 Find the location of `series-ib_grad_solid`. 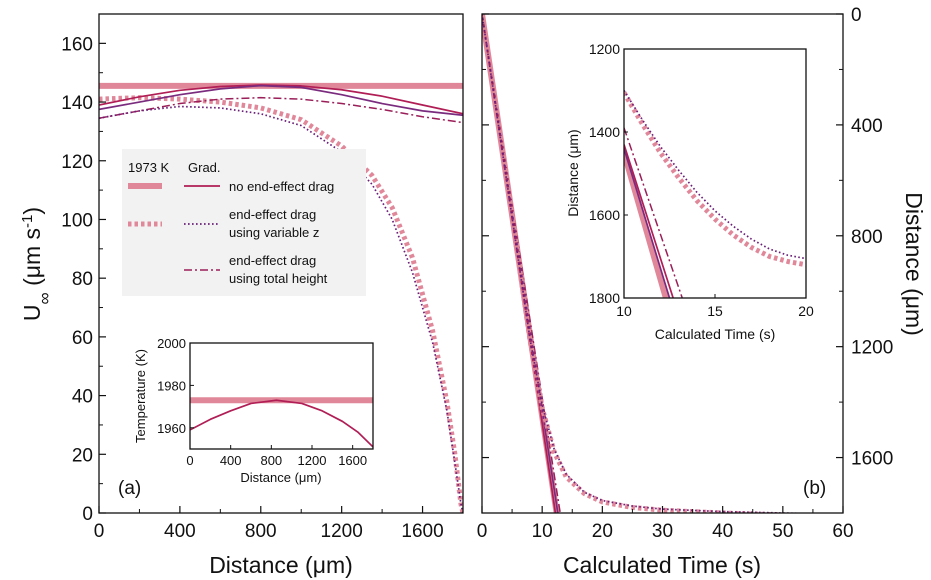

series-ib_grad_solid is located at coordinates (649, 221).